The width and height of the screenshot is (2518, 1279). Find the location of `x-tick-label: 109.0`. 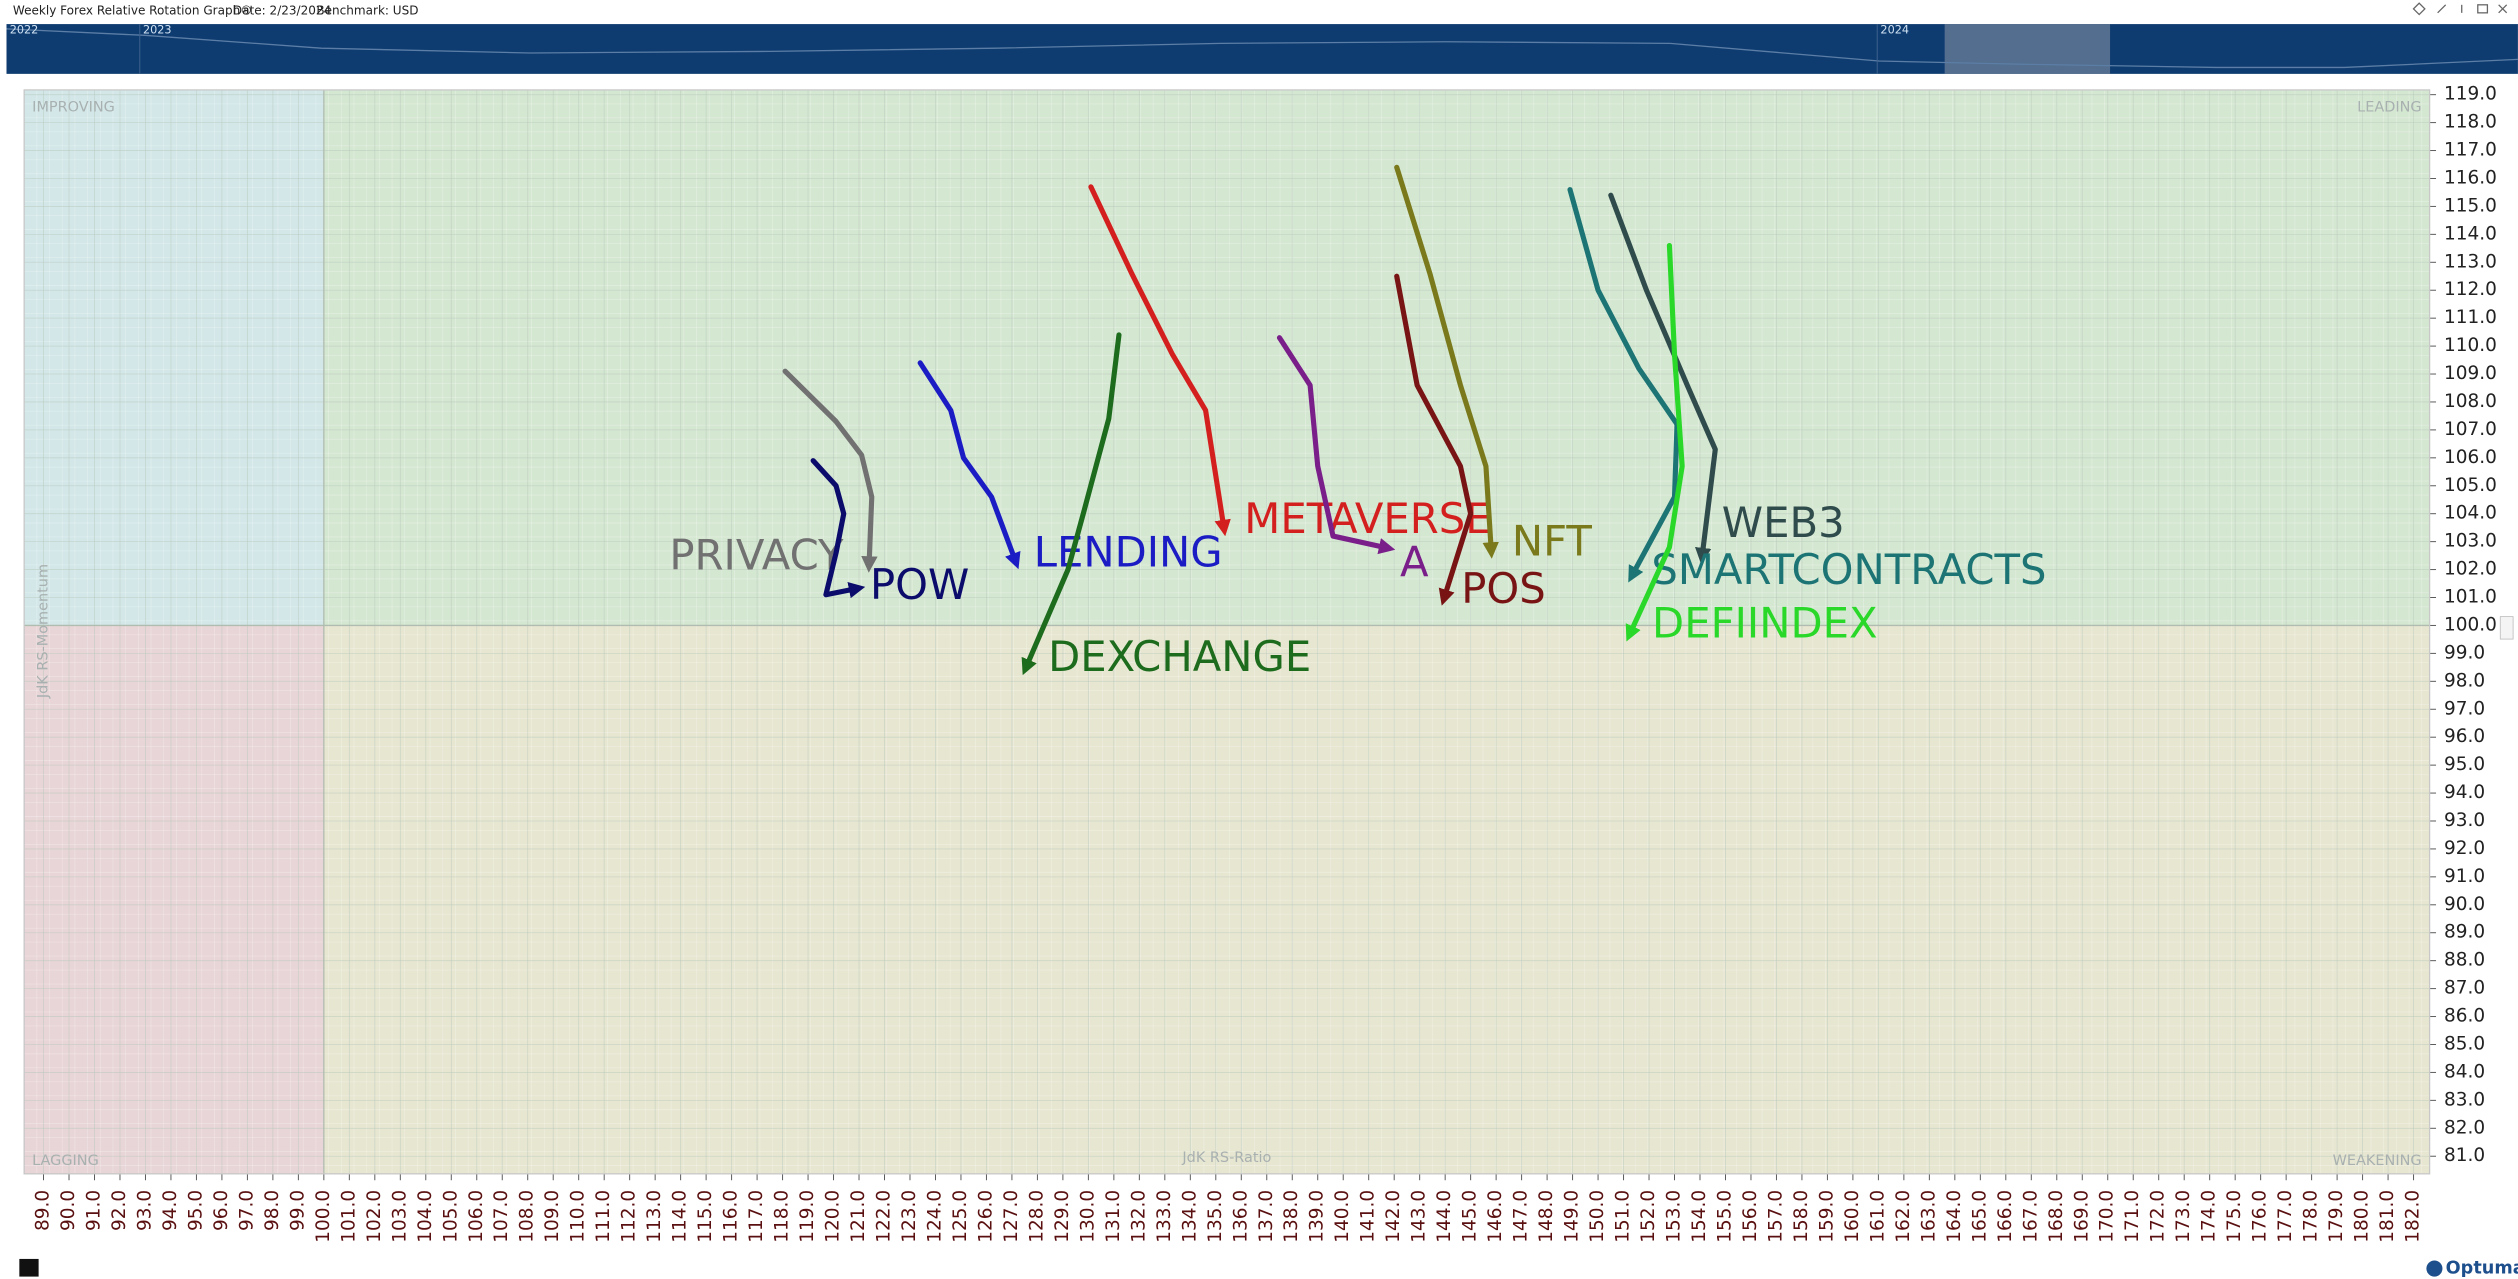

x-tick-label: 109.0 is located at coordinates (552, 1216).